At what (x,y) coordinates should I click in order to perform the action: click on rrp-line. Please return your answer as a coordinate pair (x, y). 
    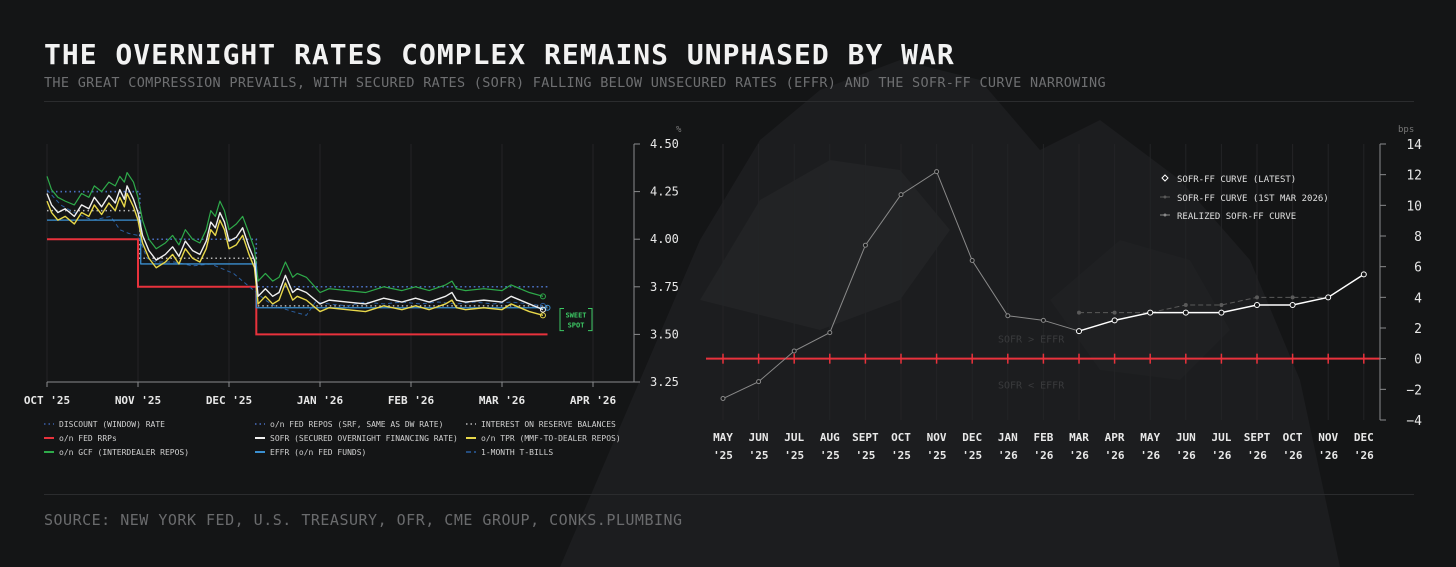
    Looking at the image, I should click on (297, 287).